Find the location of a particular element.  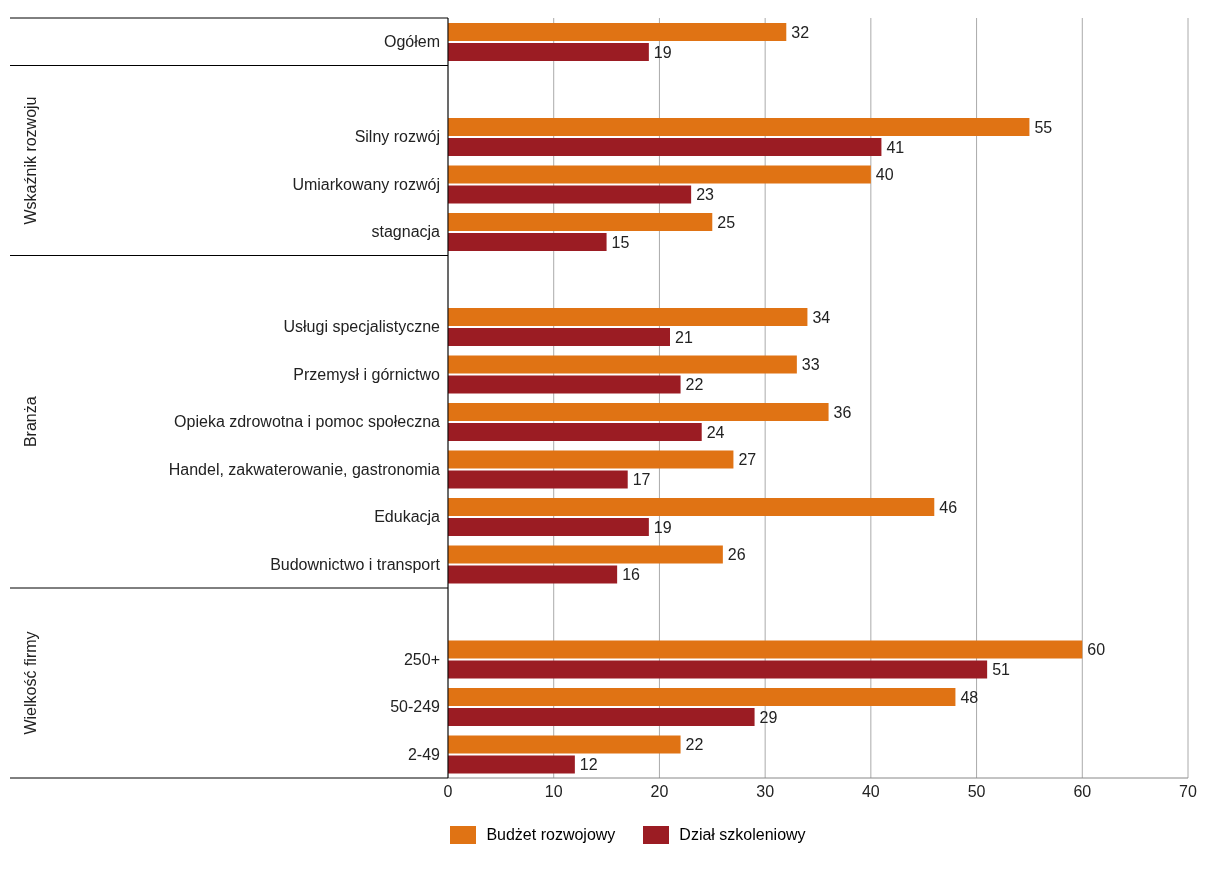

data-label: 36 is located at coordinates (842, 412).